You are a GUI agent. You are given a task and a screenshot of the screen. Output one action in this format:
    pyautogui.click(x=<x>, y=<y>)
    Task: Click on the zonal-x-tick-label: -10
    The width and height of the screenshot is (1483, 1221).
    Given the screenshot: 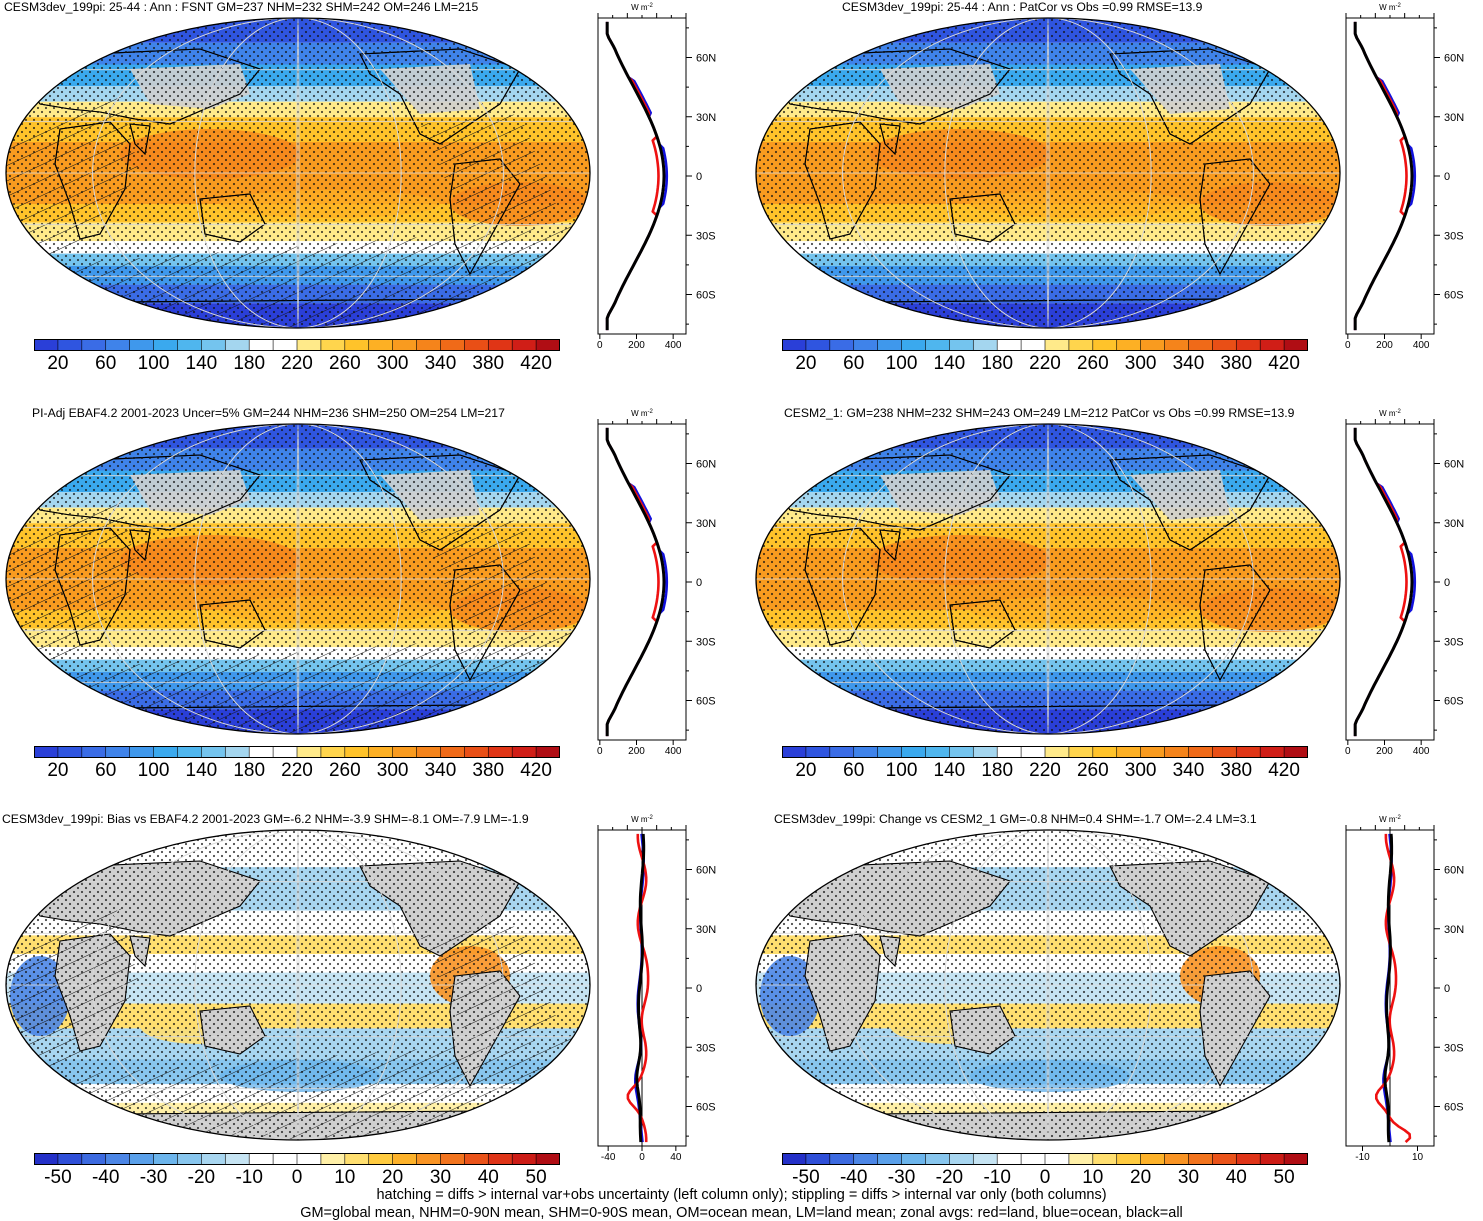 What is the action you would take?
    pyautogui.click(x=1362, y=1157)
    